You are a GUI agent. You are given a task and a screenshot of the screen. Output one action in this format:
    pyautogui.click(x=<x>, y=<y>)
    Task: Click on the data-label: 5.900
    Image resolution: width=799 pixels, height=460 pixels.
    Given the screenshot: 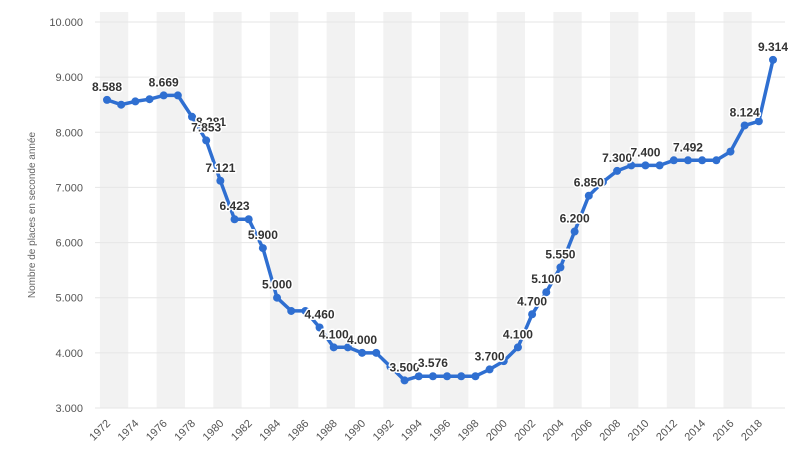 What is the action you would take?
    pyautogui.click(x=263, y=235)
    